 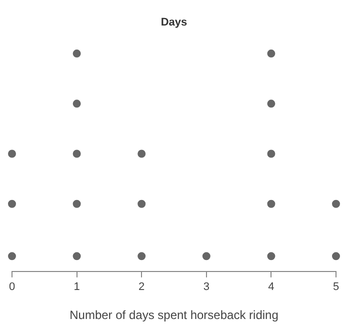 What do you see at coordinates (206, 287) in the screenshot?
I see `x-tick-label: 3` at bounding box center [206, 287].